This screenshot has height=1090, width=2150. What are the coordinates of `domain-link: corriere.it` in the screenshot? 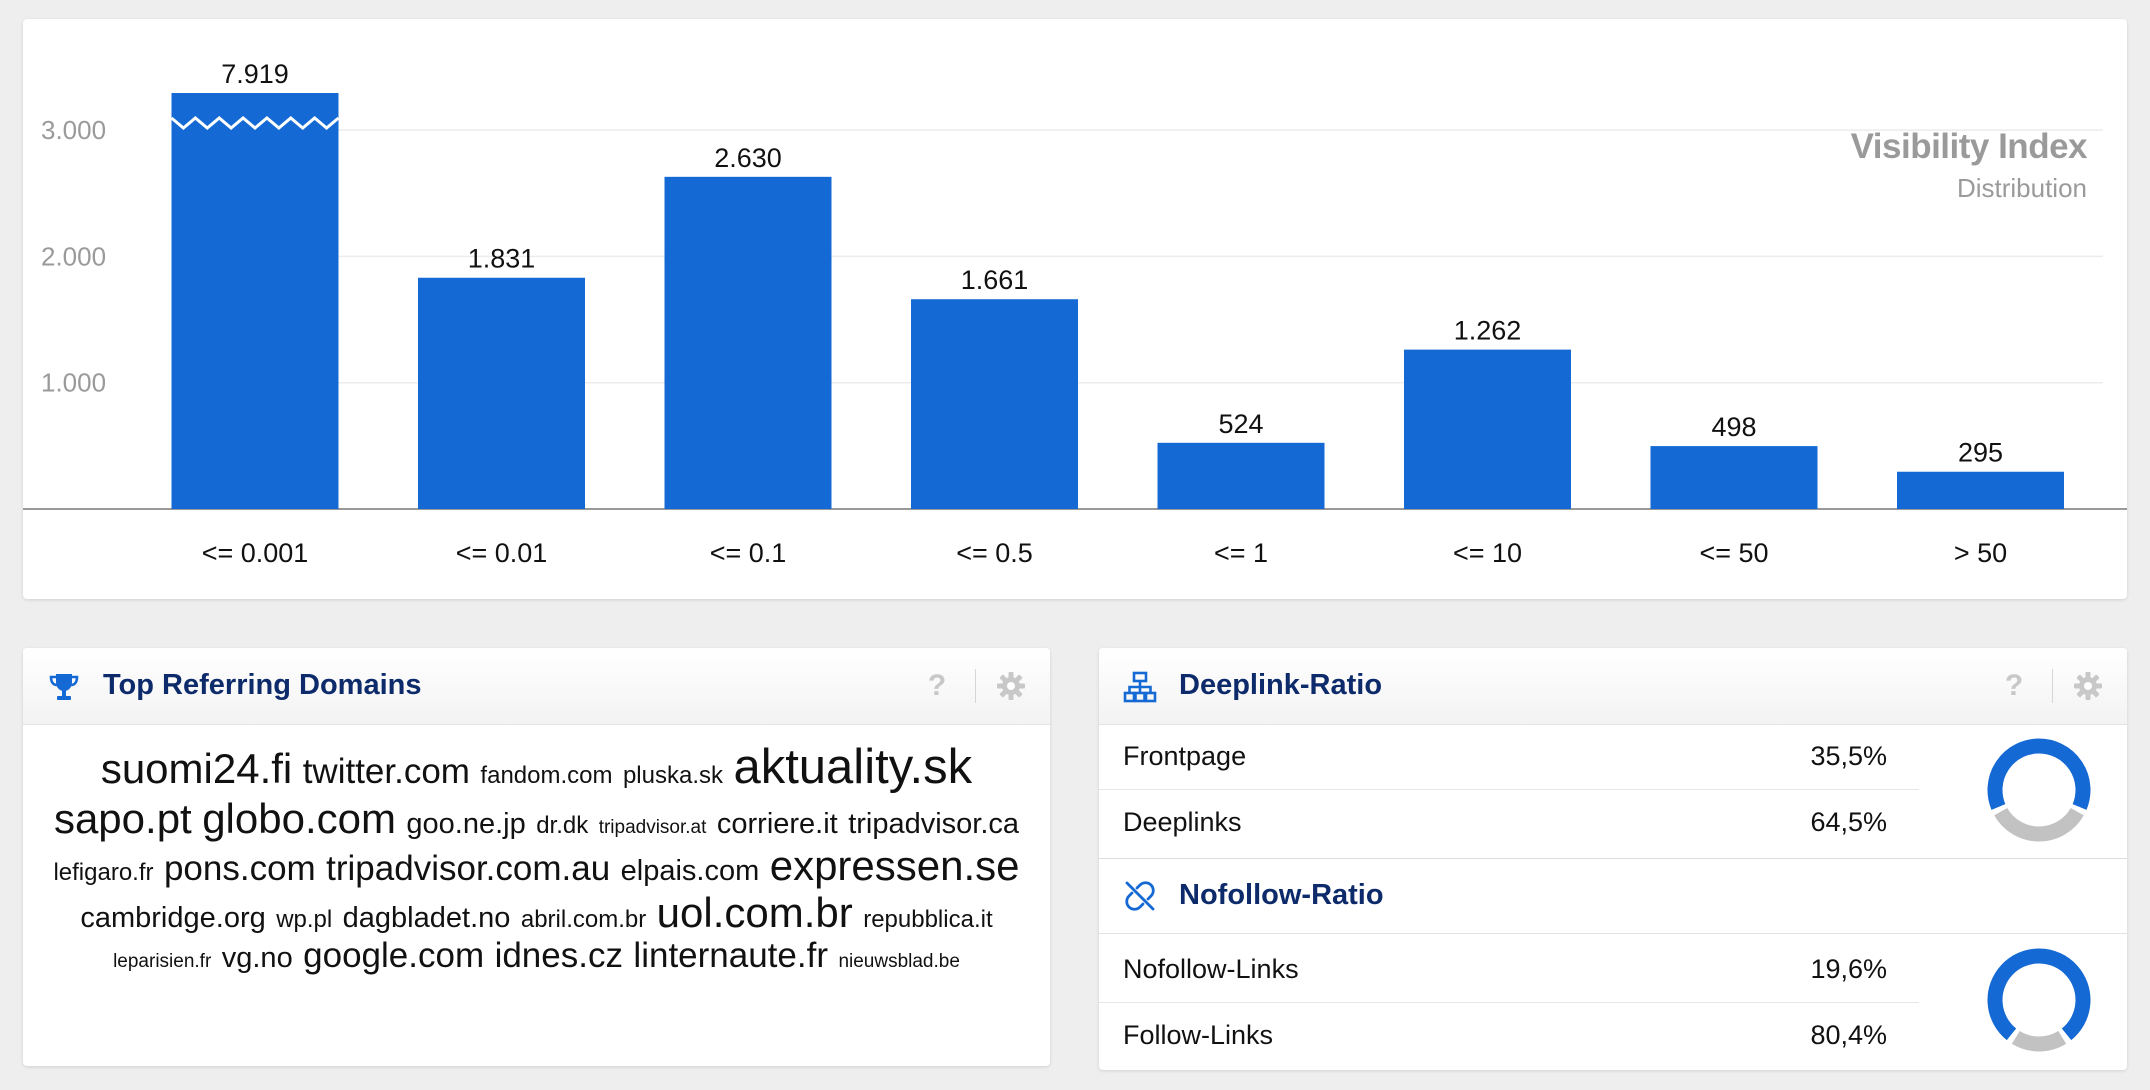 It's located at (777, 823).